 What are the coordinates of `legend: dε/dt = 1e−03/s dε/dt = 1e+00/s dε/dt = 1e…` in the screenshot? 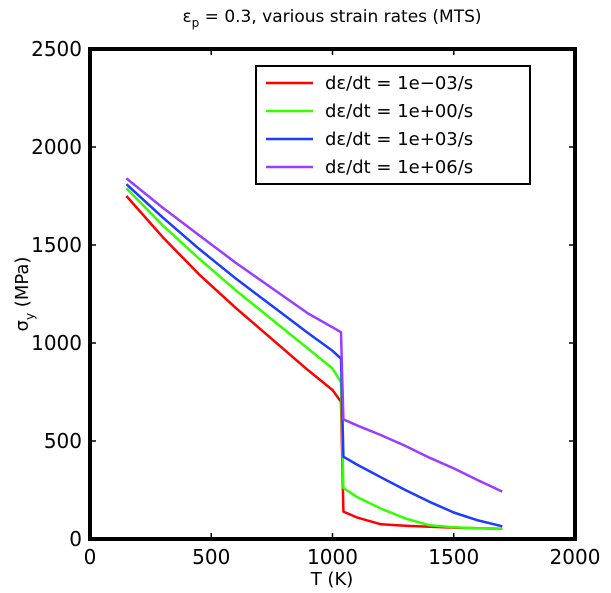 It's located at (393, 125).